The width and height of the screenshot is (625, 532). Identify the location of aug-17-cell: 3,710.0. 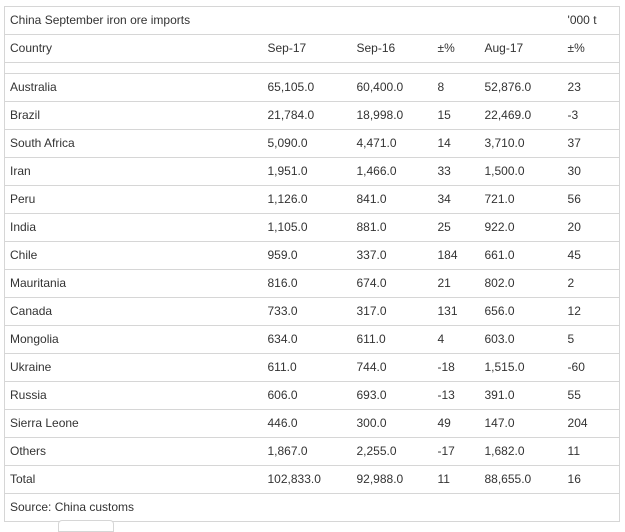
(521, 143).